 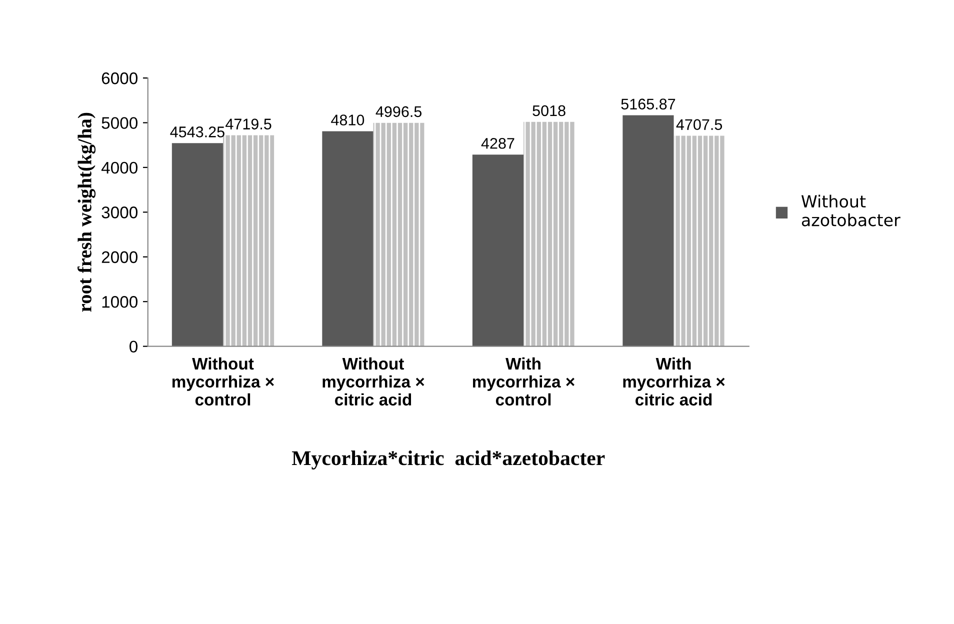 What do you see at coordinates (120, 123) in the screenshot?
I see `y-tick-label: 5000` at bounding box center [120, 123].